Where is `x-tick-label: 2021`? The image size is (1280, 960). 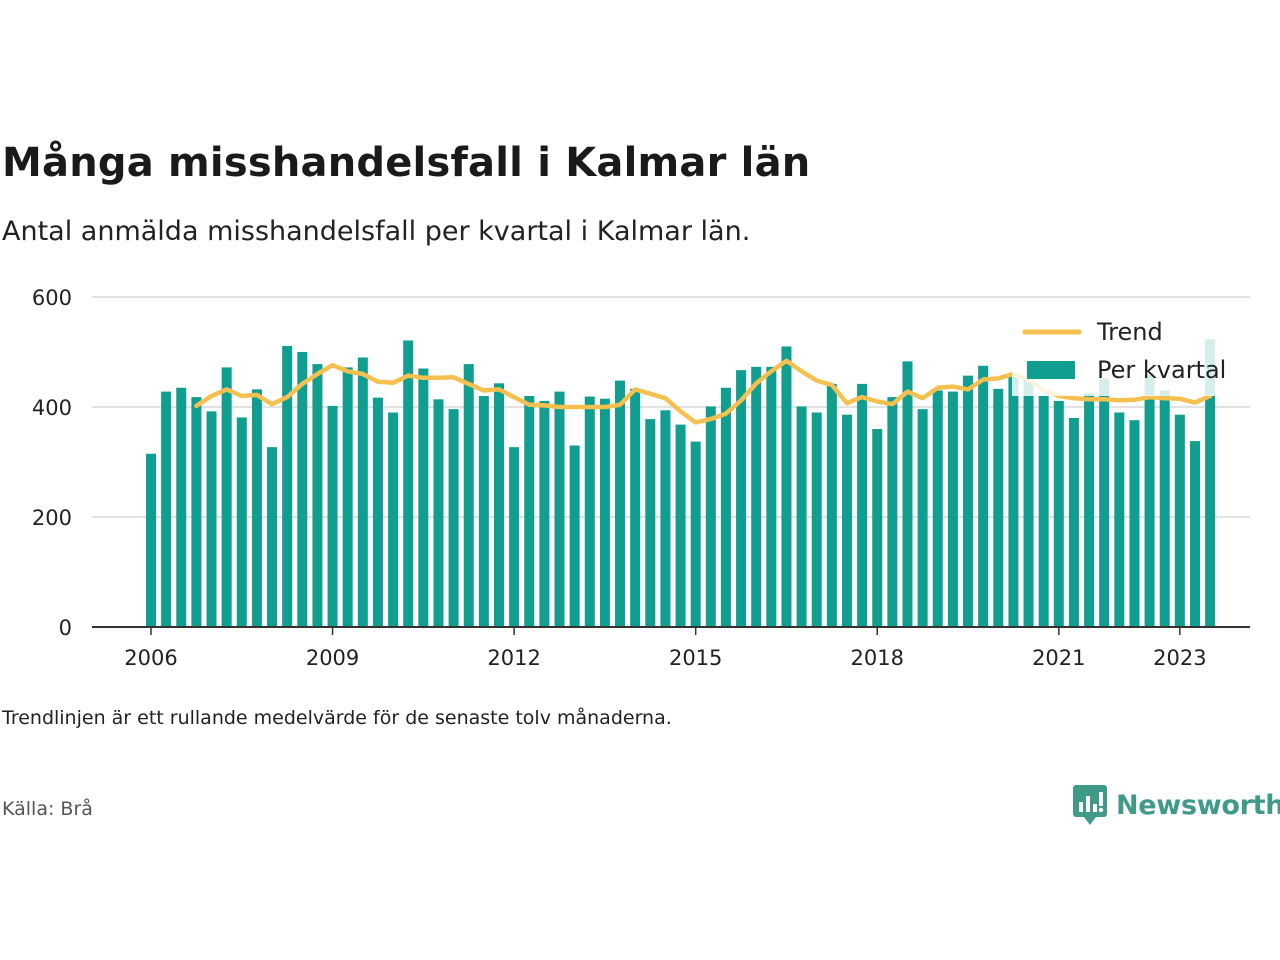
x-tick-label: 2021 is located at coordinates (1058, 658).